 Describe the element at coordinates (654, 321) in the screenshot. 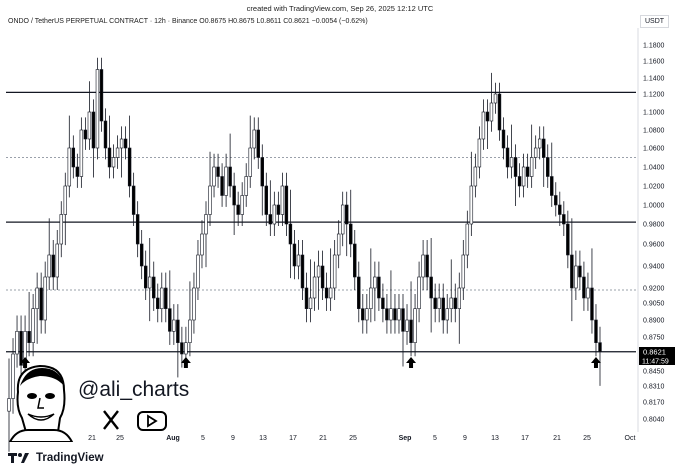

I see `y-tick-label: 0.8900` at that location.